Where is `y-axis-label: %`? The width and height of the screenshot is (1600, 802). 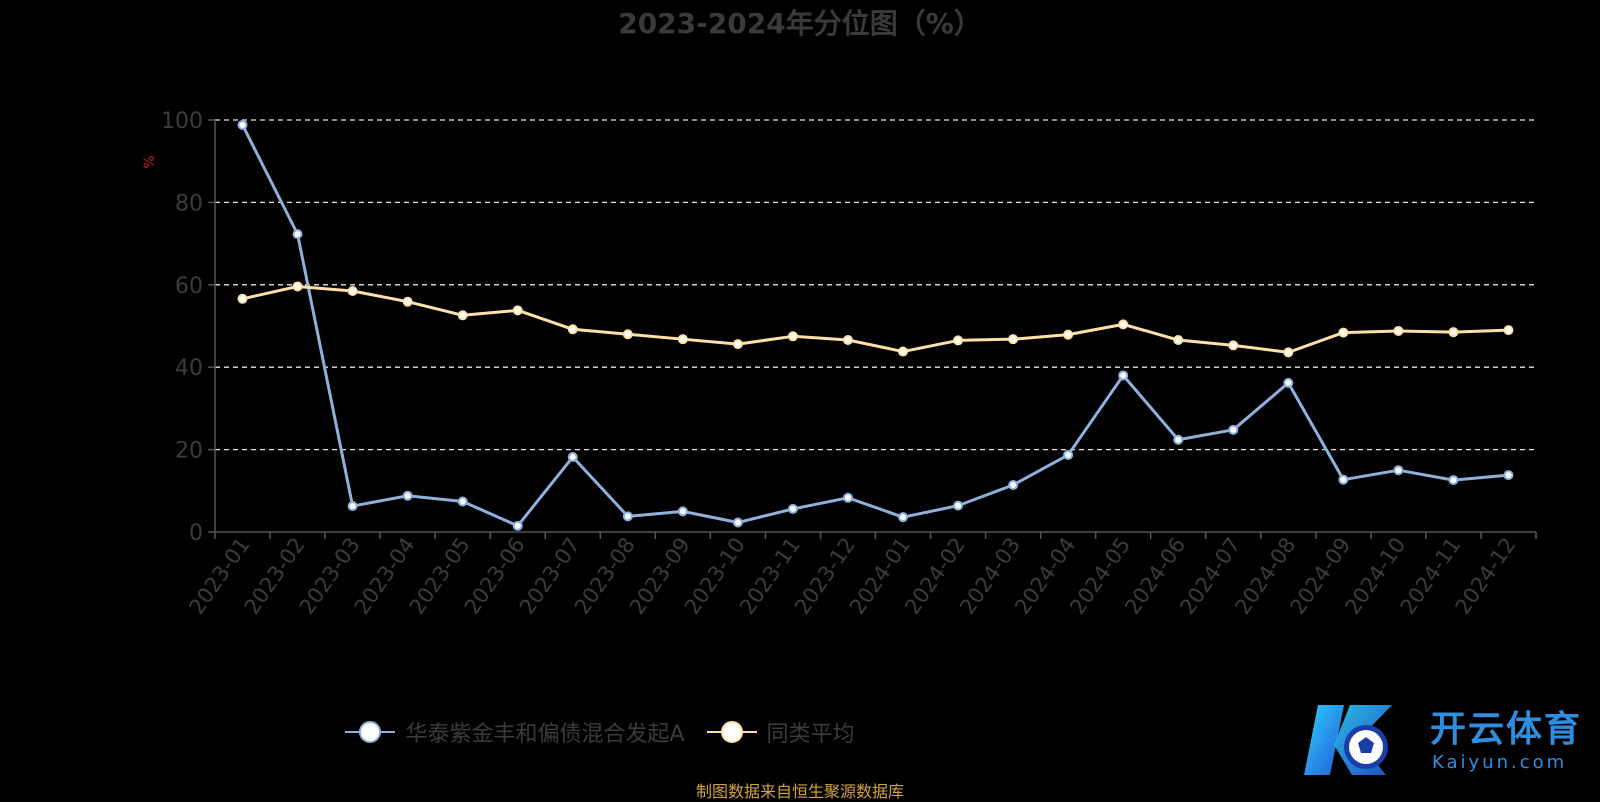
y-axis-label: % is located at coordinates (150, 161).